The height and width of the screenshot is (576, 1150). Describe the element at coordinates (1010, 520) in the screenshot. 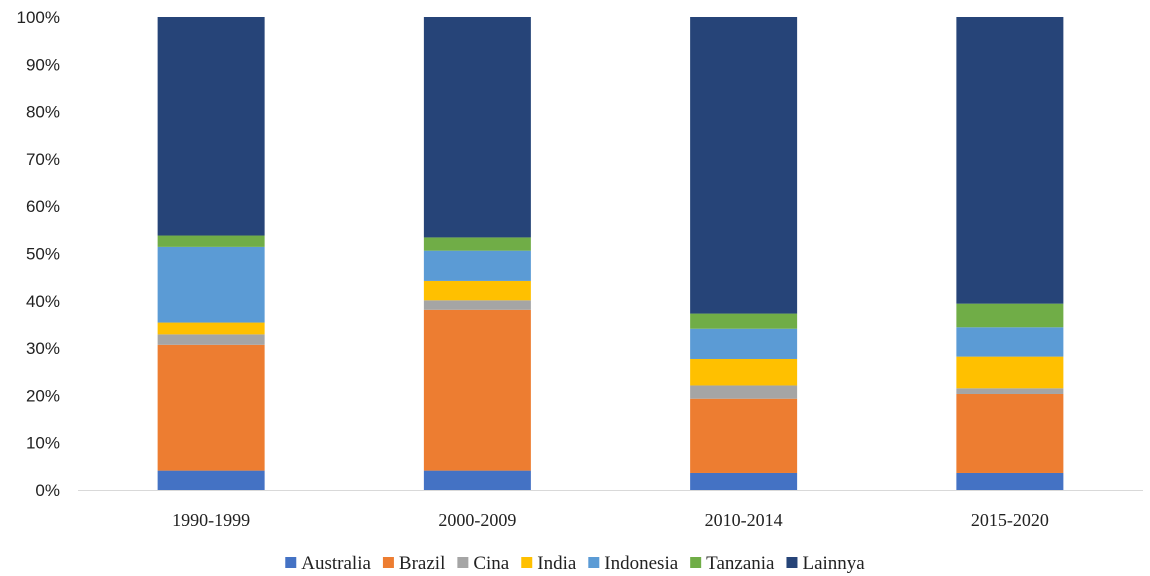

I see `x-tick-label: 2015-2020` at that location.